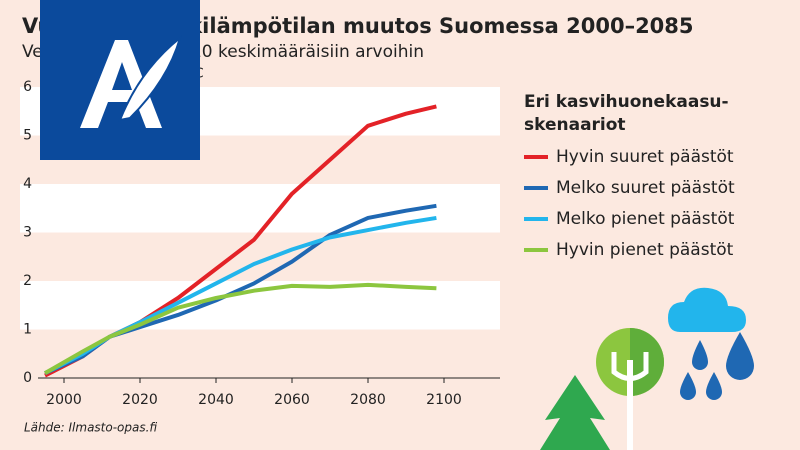 Image resolution: width=800 pixels, height=450 pixels. Describe the element at coordinates (645, 219) in the screenshot. I see `legend-label: Melko pienet päästöt` at that location.